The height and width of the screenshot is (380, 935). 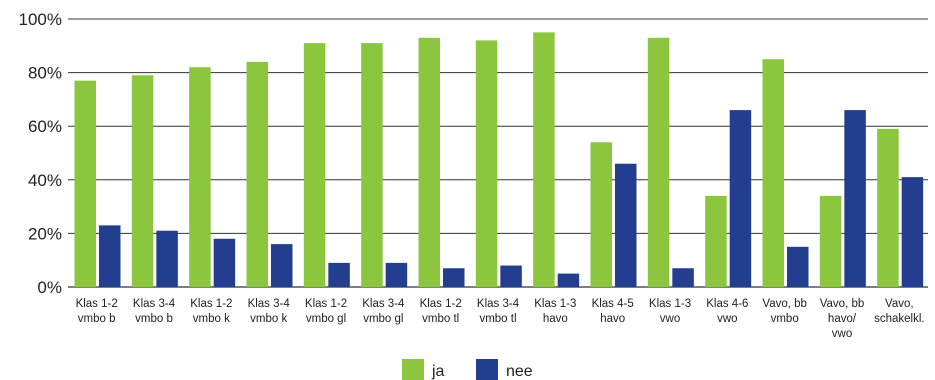 What do you see at coordinates (519, 371) in the screenshot?
I see `legend-label-nee: nee` at bounding box center [519, 371].